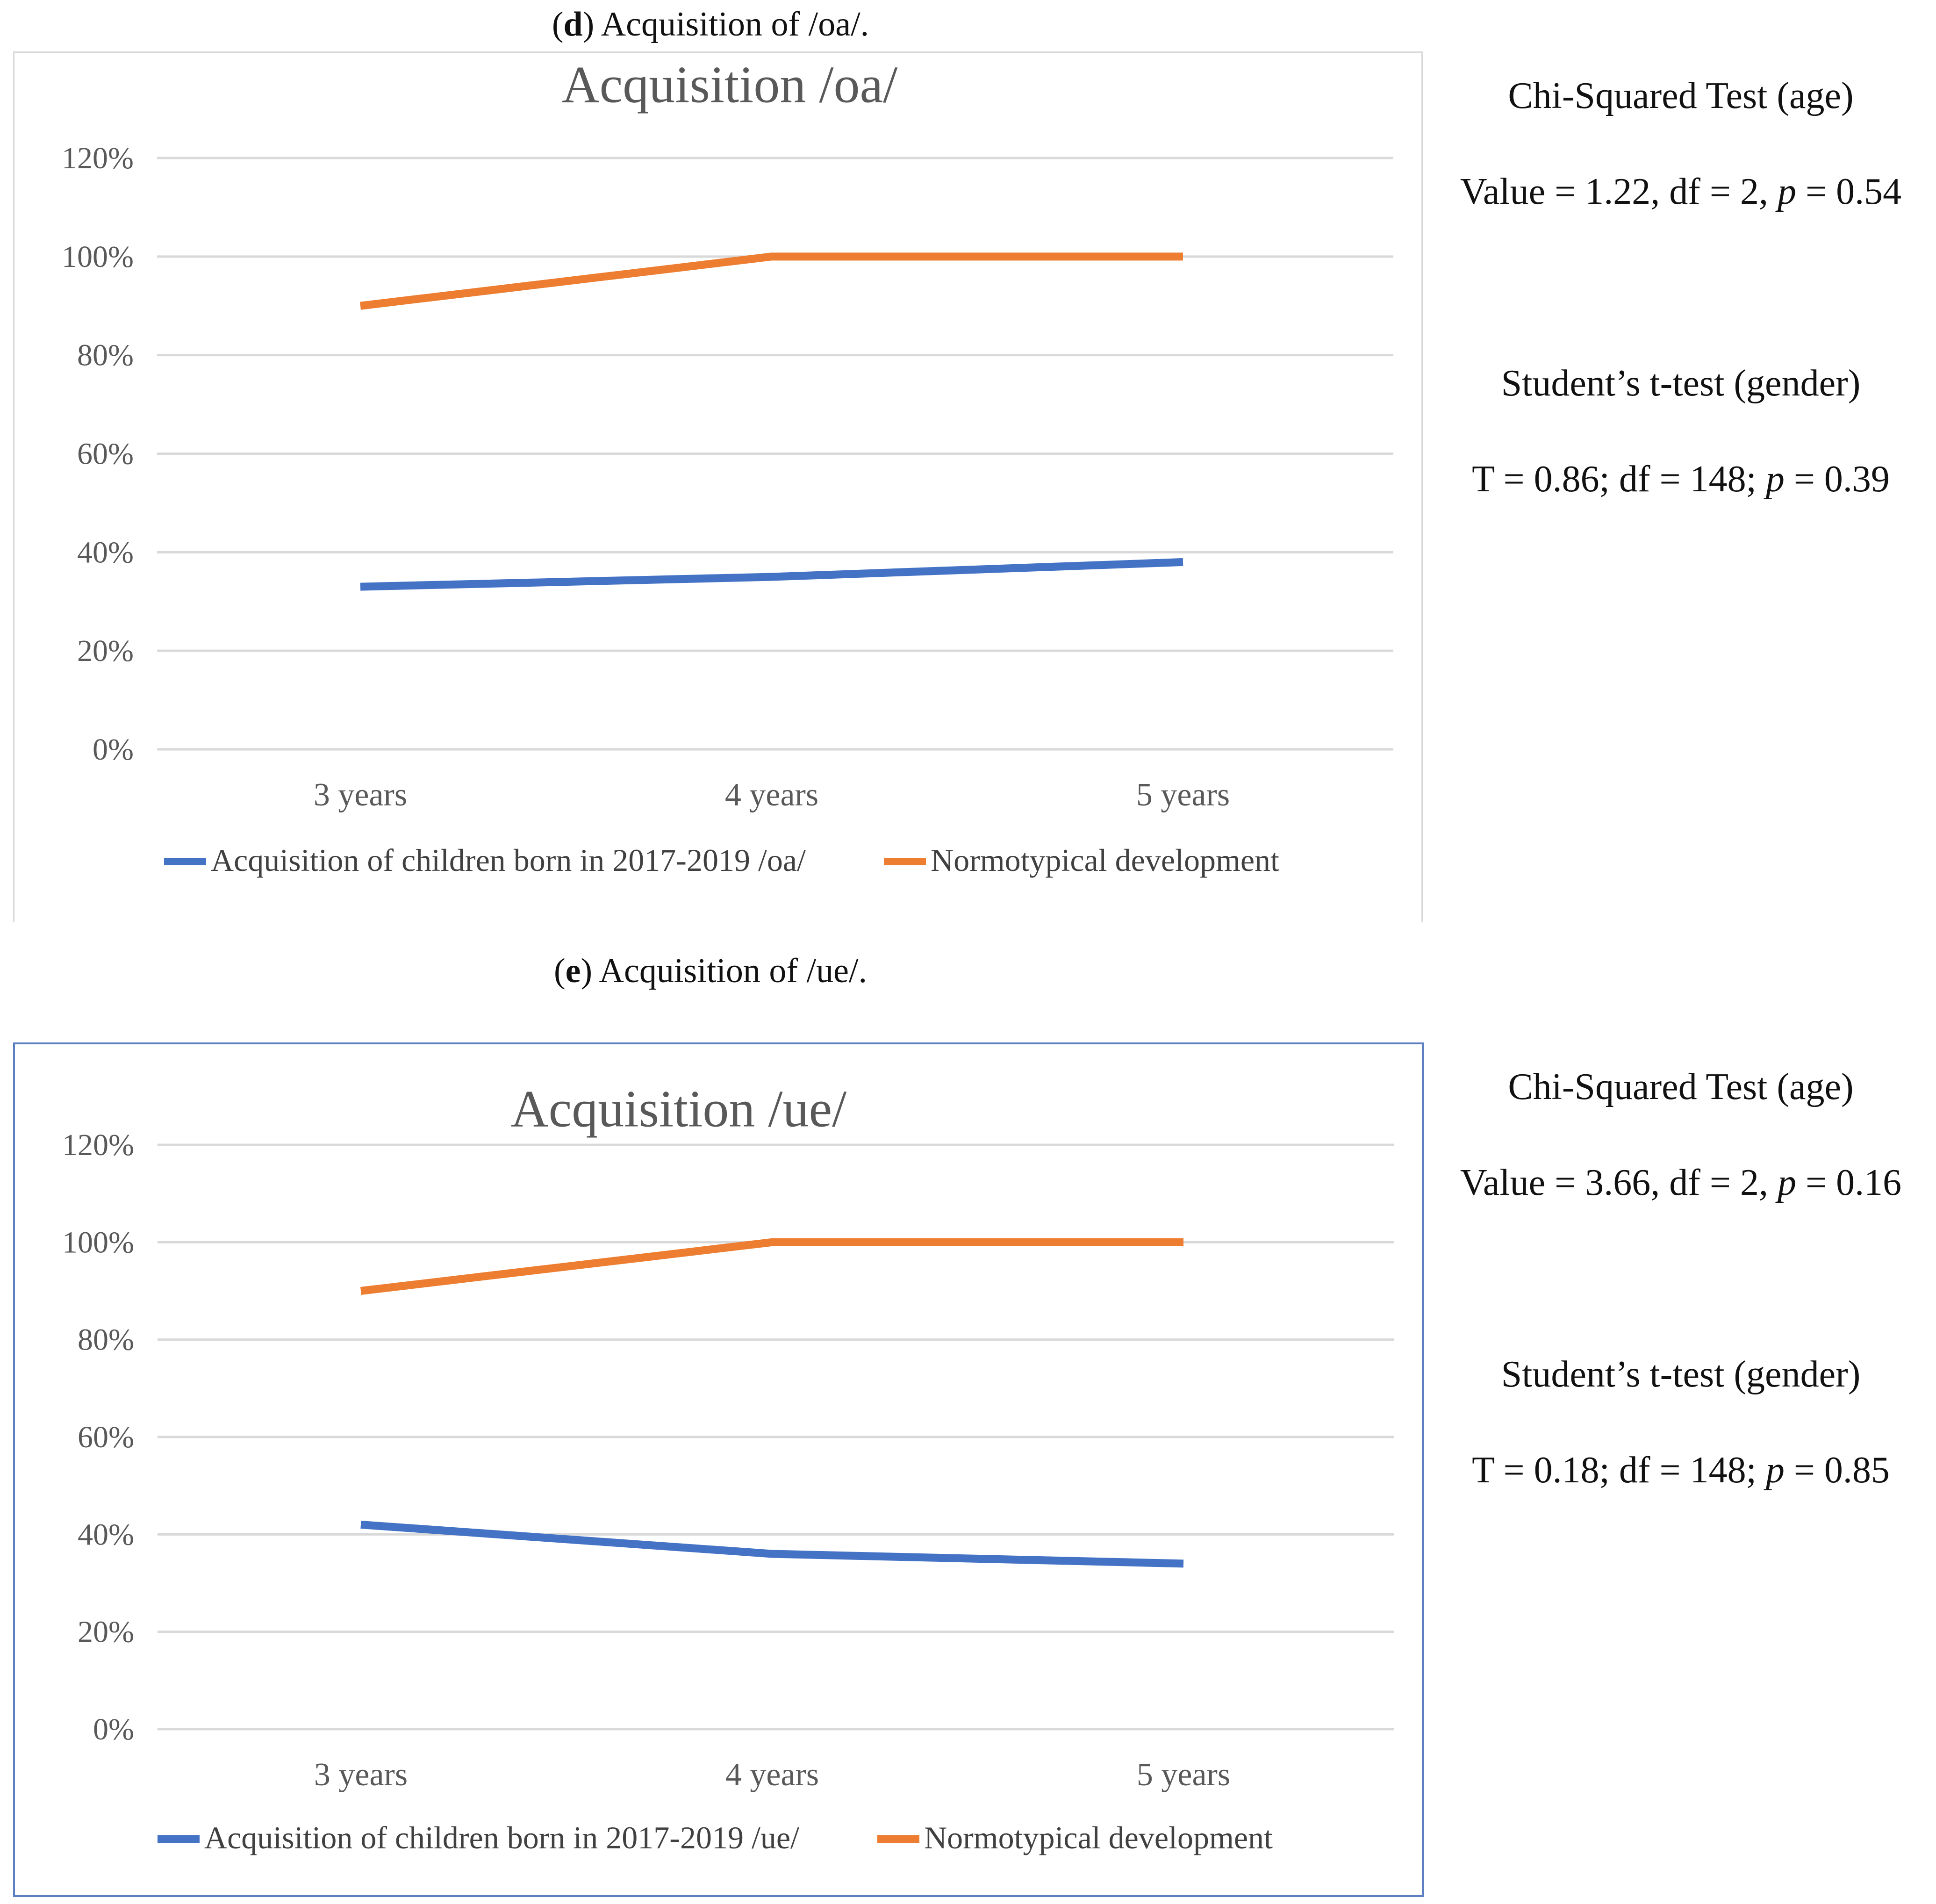 Image resolution: width=1936 pixels, height=1904 pixels. What do you see at coordinates (1619, 1182) in the screenshot?
I see `chi-value: Value = 3.66, df = 2,` at bounding box center [1619, 1182].